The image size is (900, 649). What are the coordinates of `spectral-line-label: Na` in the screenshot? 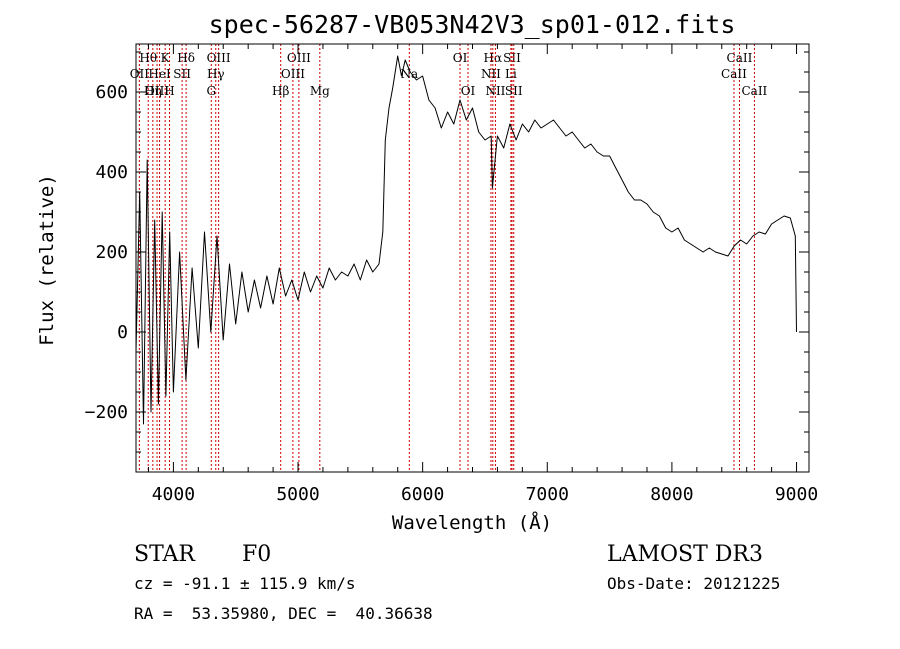 It's located at (409, 74).